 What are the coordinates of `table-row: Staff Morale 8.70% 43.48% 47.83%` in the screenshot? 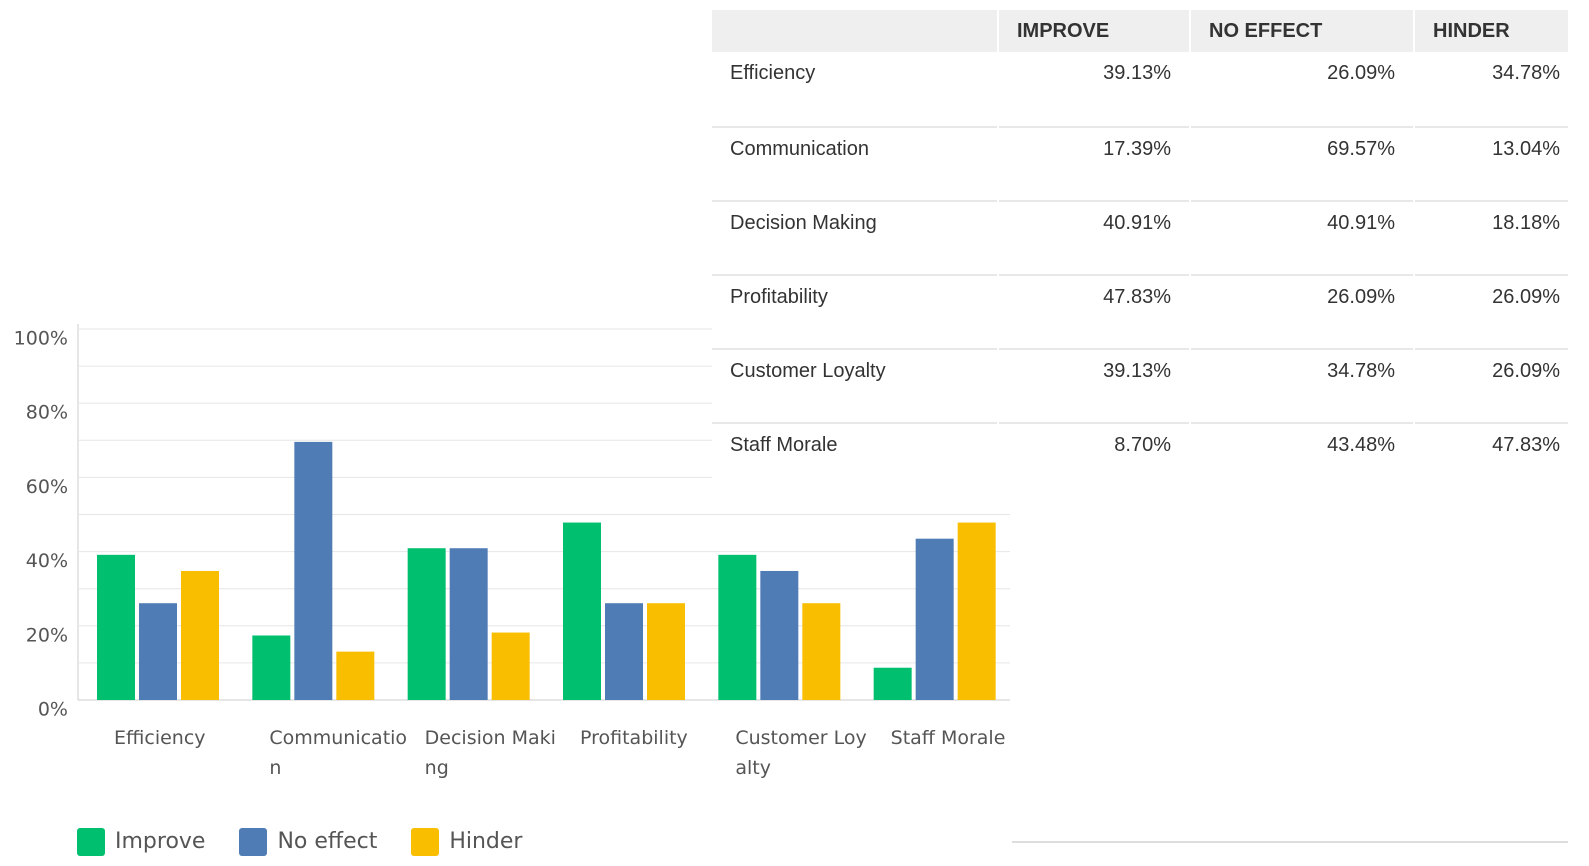 It's located at (1140, 459).